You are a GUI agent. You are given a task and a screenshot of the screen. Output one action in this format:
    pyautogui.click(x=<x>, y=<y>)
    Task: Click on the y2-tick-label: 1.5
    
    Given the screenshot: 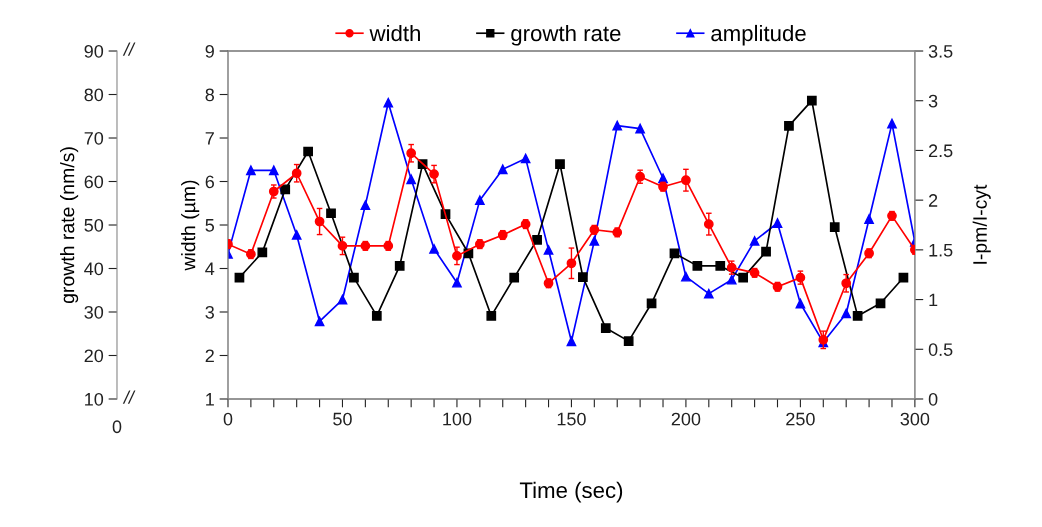 What is the action you would take?
    pyautogui.click(x=941, y=250)
    